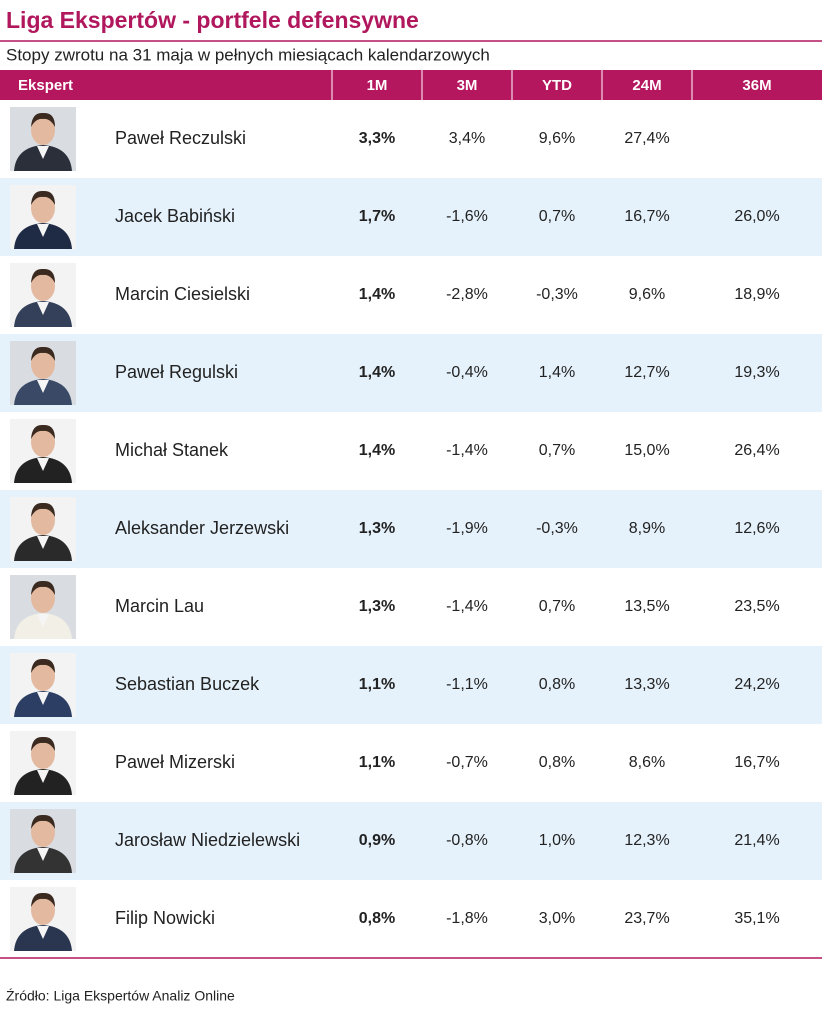  Describe the element at coordinates (646, 450) in the screenshot. I see `return-value: 15,0%` at that location.